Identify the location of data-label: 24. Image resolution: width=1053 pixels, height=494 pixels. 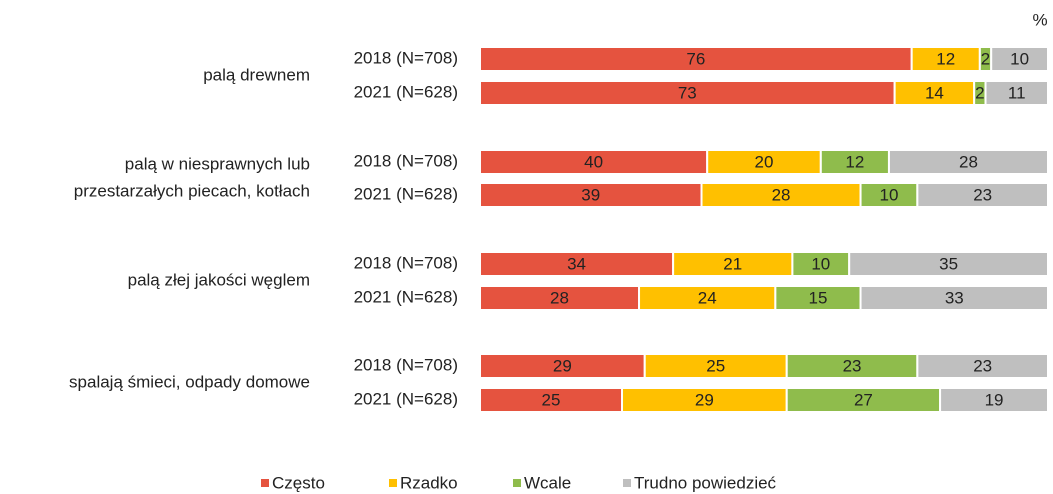
(707, 297).